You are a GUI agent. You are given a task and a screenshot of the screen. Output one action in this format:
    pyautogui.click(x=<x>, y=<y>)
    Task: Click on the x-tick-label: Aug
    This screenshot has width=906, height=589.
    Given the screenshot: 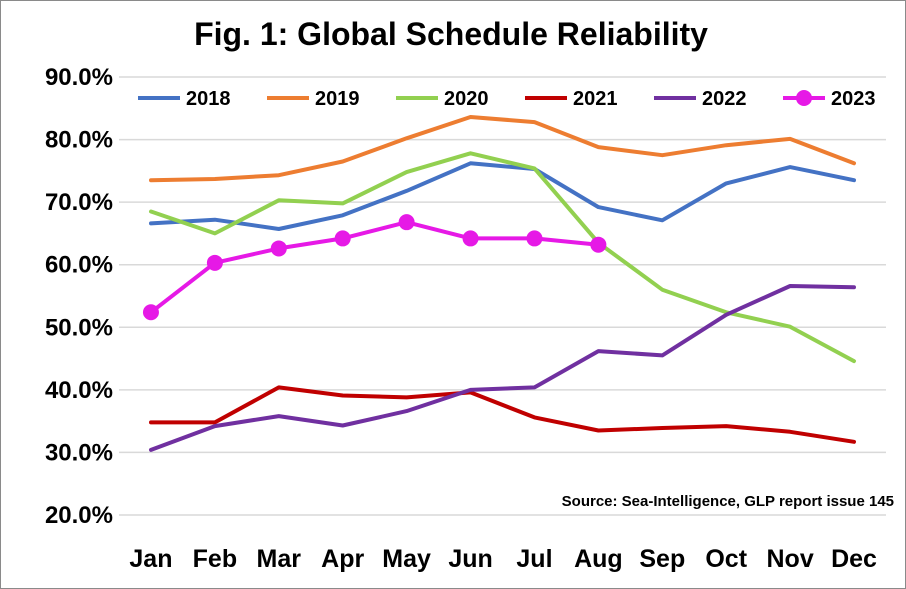 What is the action you would take?
    pyautogui.click(x=598, y=559)
    